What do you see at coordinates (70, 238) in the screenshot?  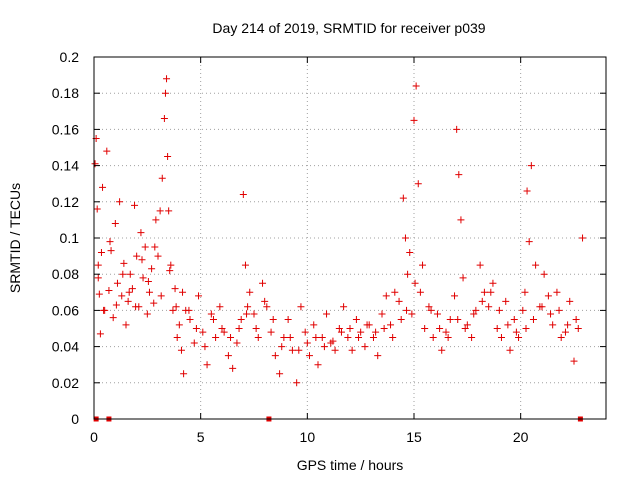 I see `y-tick-label: 0.1` at bounding box center [70, 238].